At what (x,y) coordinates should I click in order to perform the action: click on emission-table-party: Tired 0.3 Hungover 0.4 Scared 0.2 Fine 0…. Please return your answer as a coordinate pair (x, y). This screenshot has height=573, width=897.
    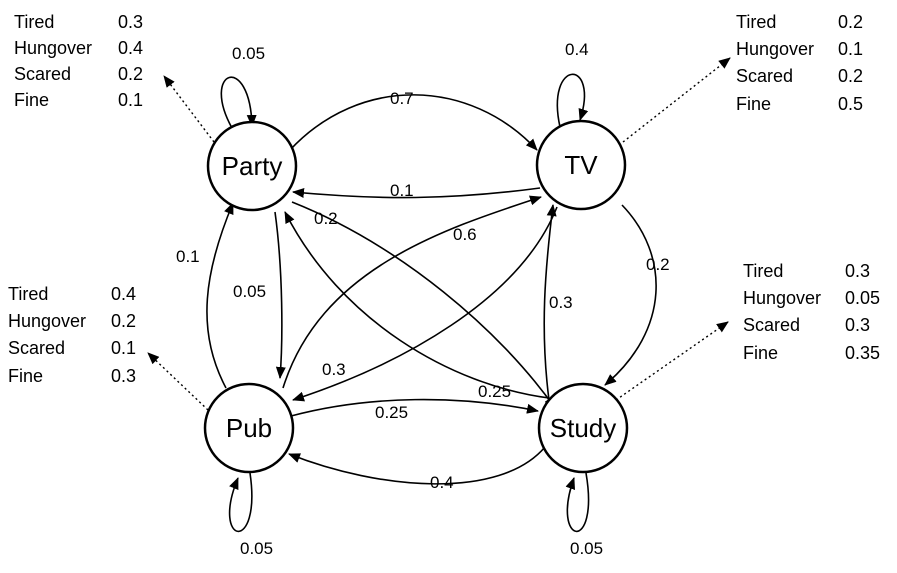
    Looking at the image, I should click on (78, 61).